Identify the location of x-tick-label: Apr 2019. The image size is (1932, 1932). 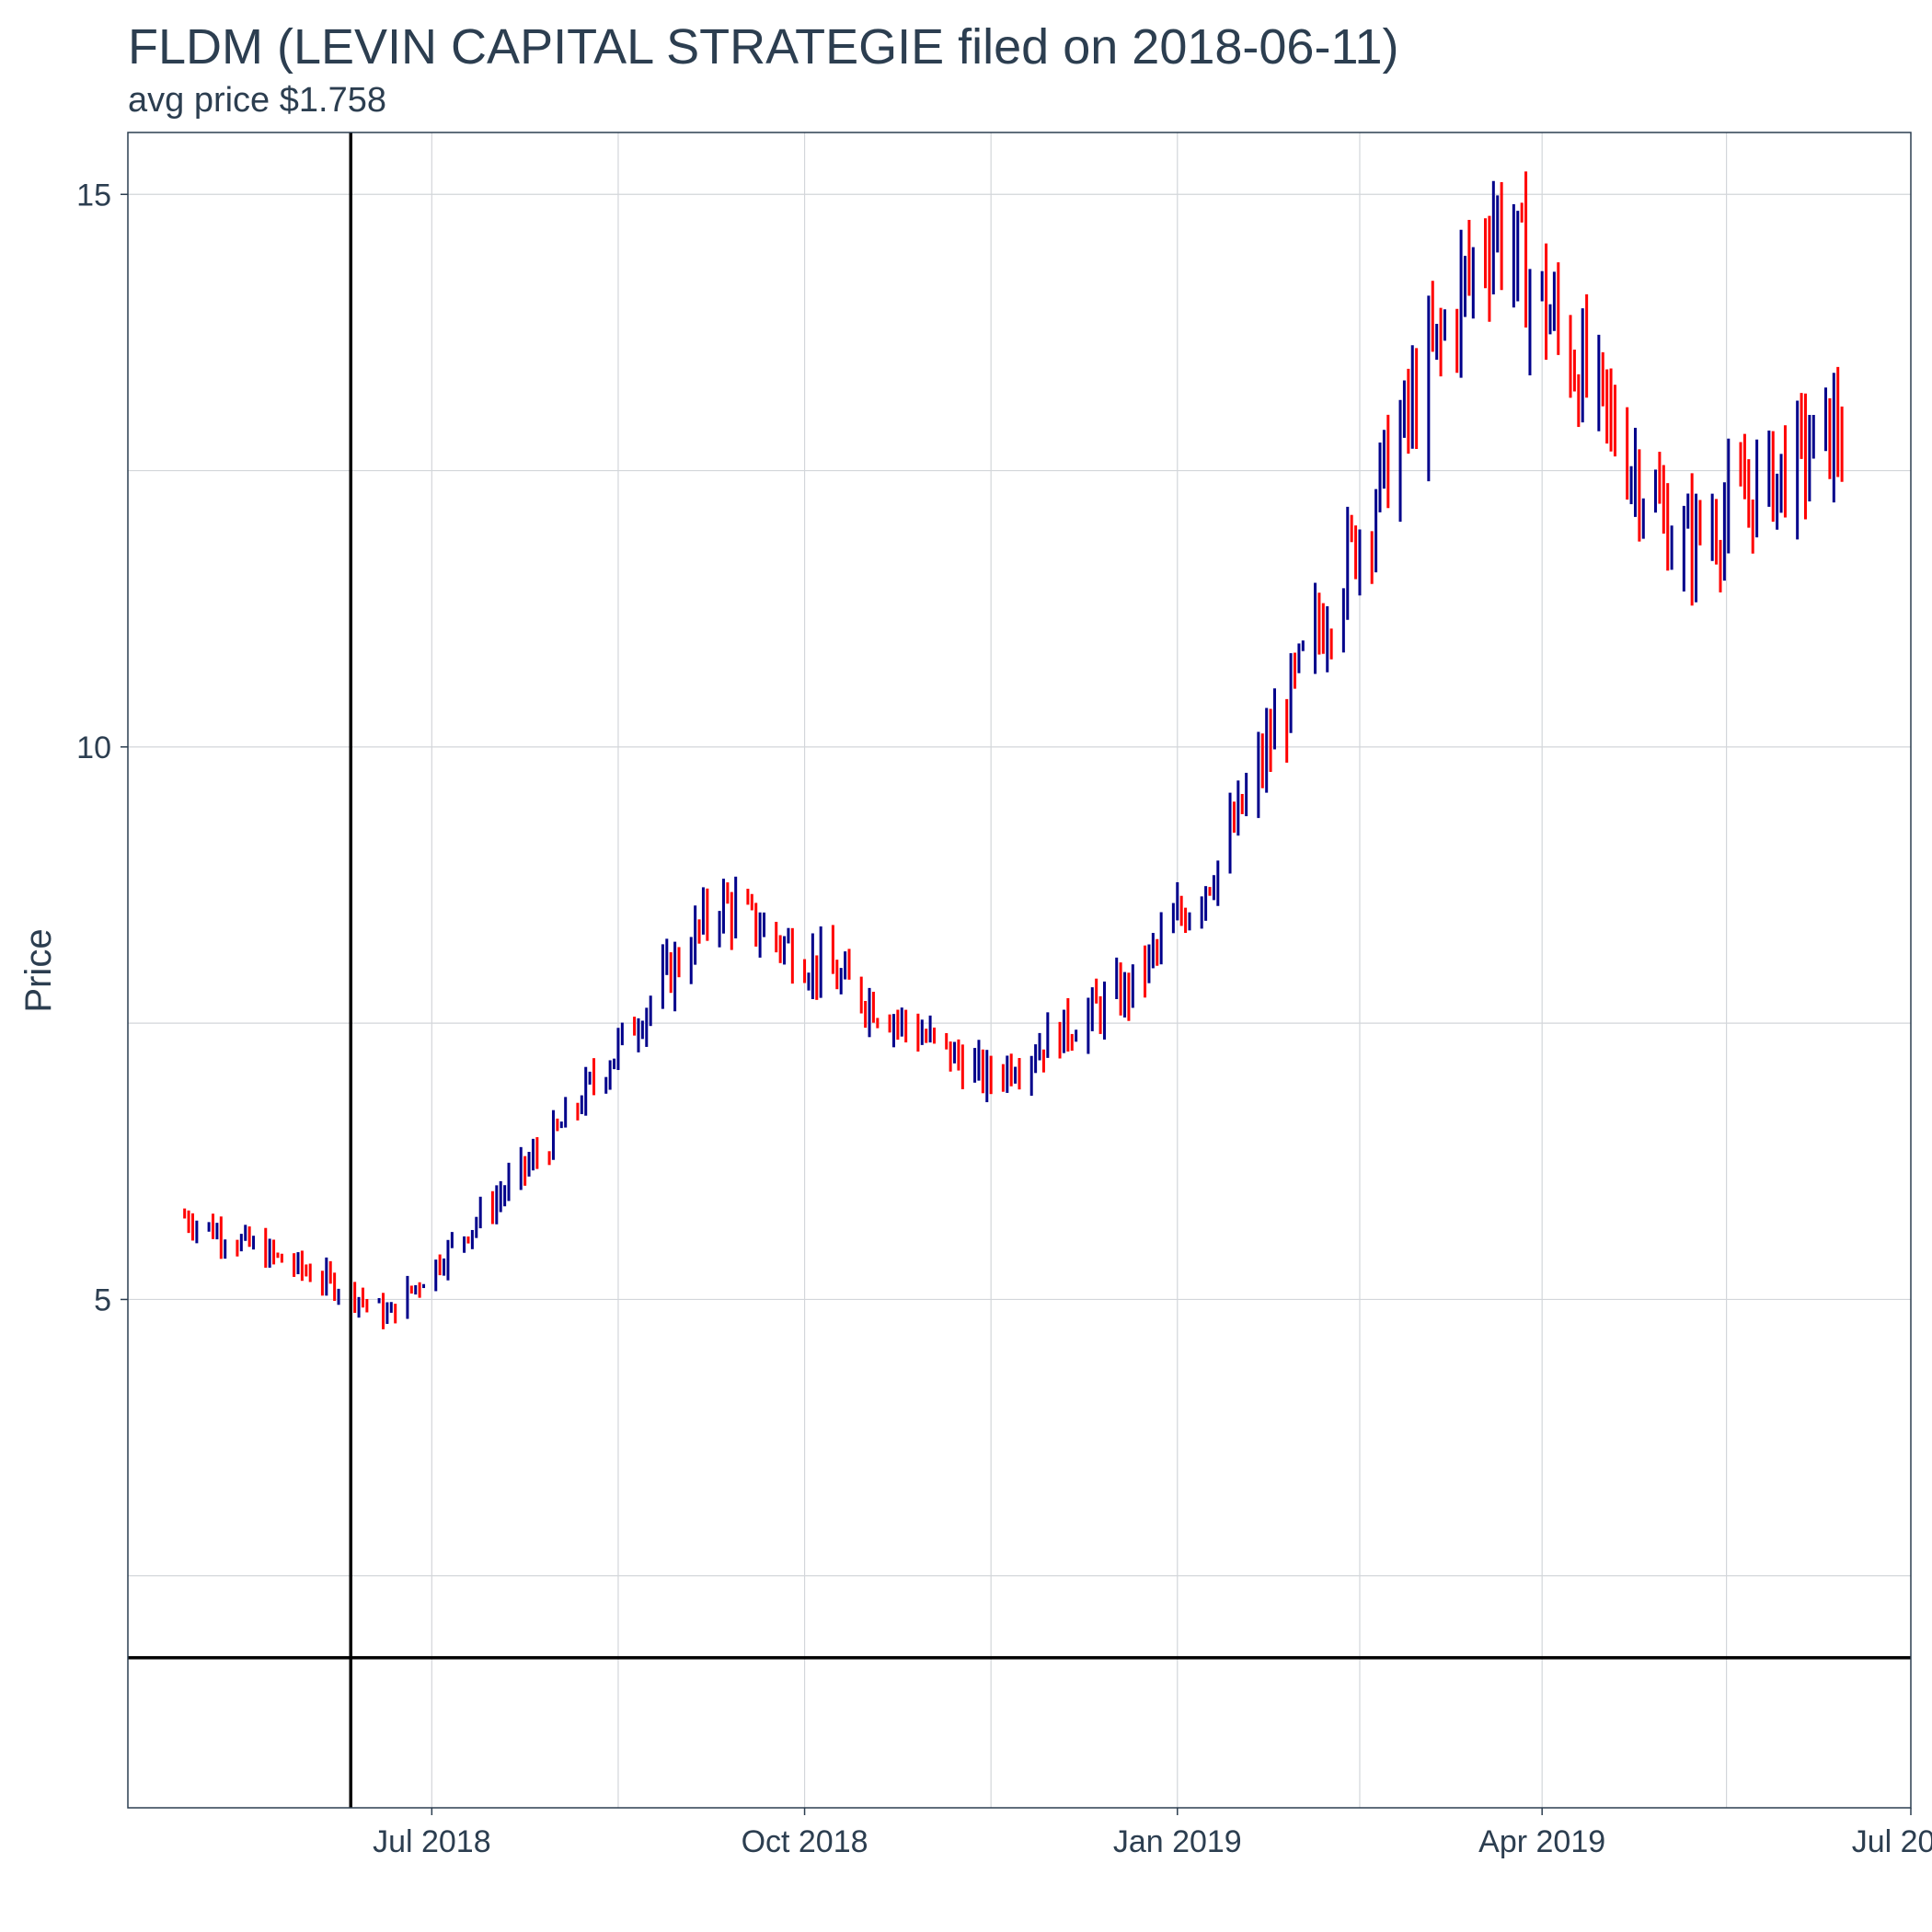
(1541, 1841).